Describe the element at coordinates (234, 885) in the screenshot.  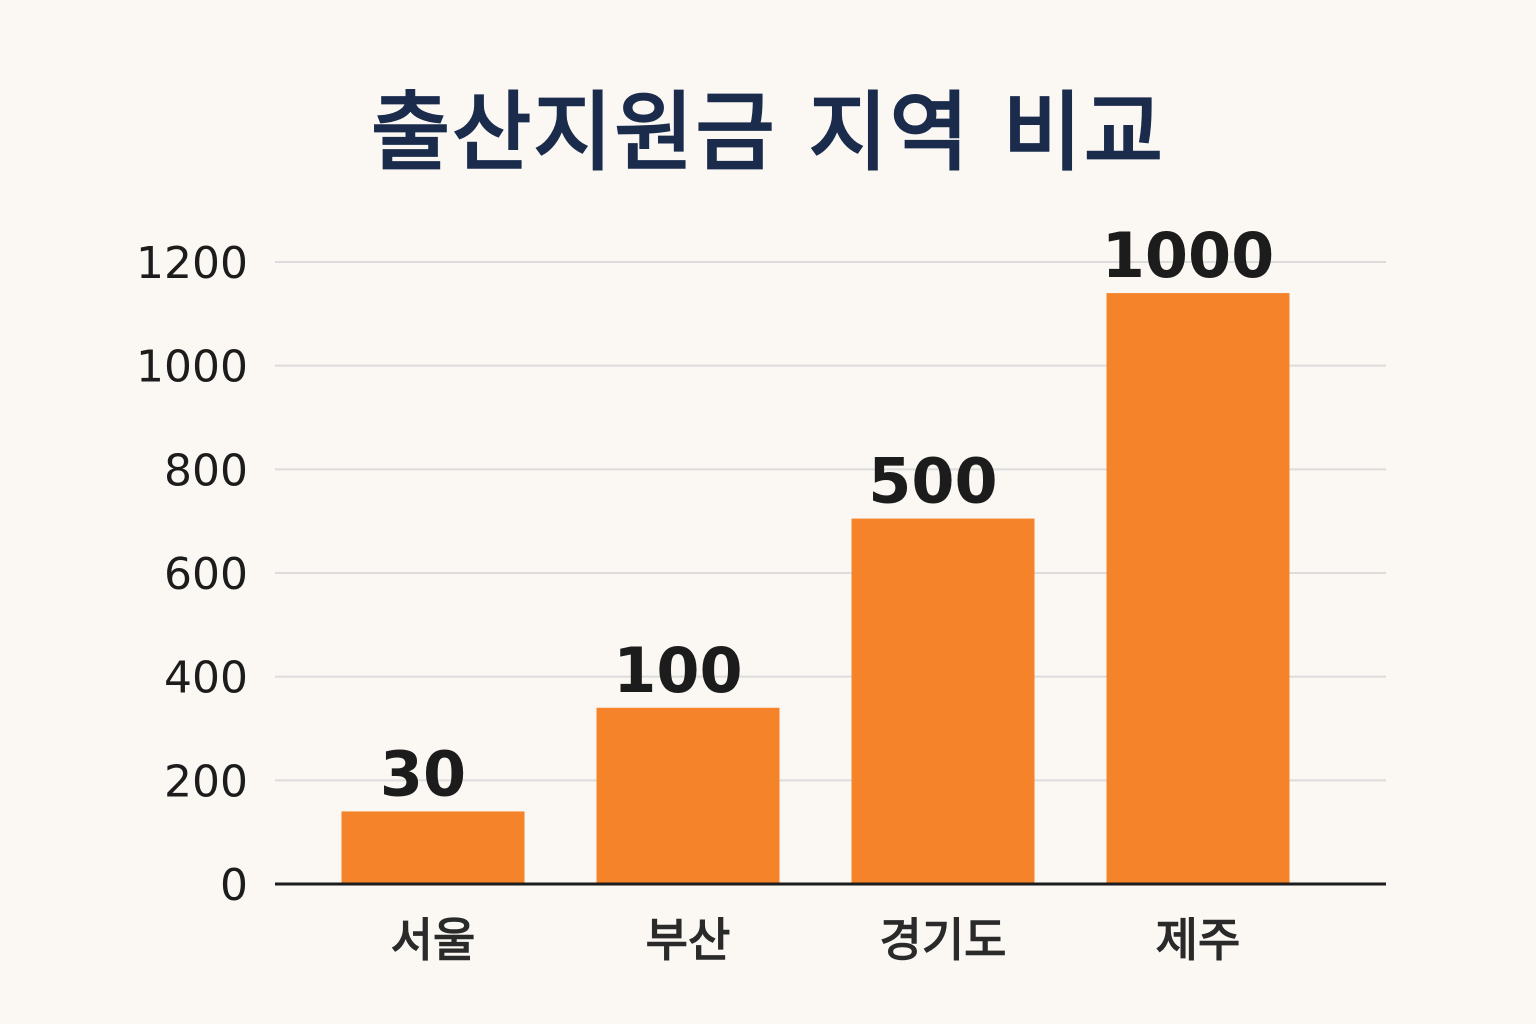
I see `y-tick-label: 0` at that location.